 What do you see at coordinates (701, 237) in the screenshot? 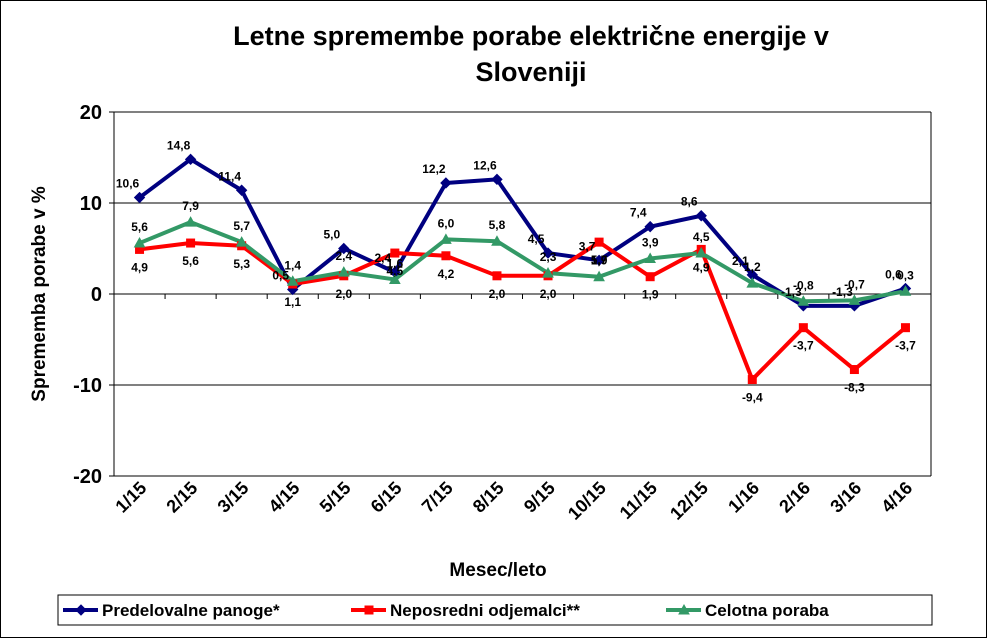
I see `data-label-series-2: 4,5` at bounding box center [701, 237].